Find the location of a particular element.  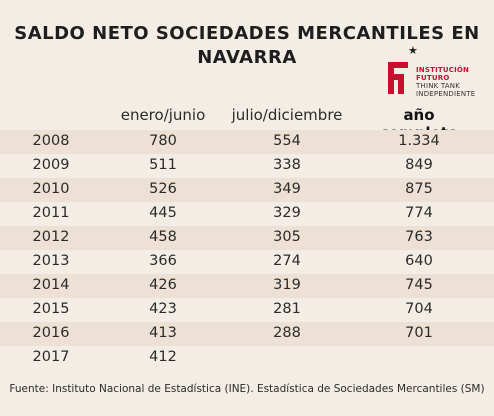

year-cell: 2011 is located at coordinates (51, 213).